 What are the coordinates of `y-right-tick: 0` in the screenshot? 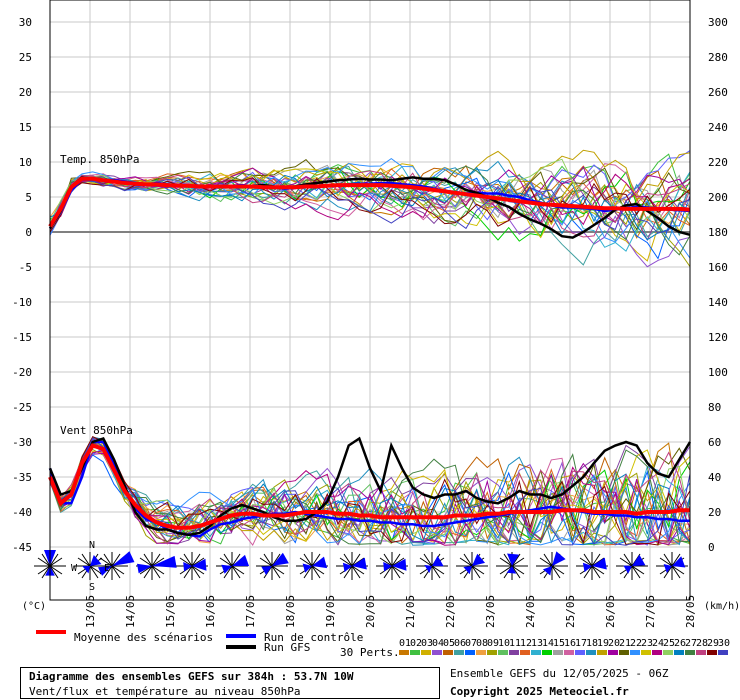 It's located at (711, 547).